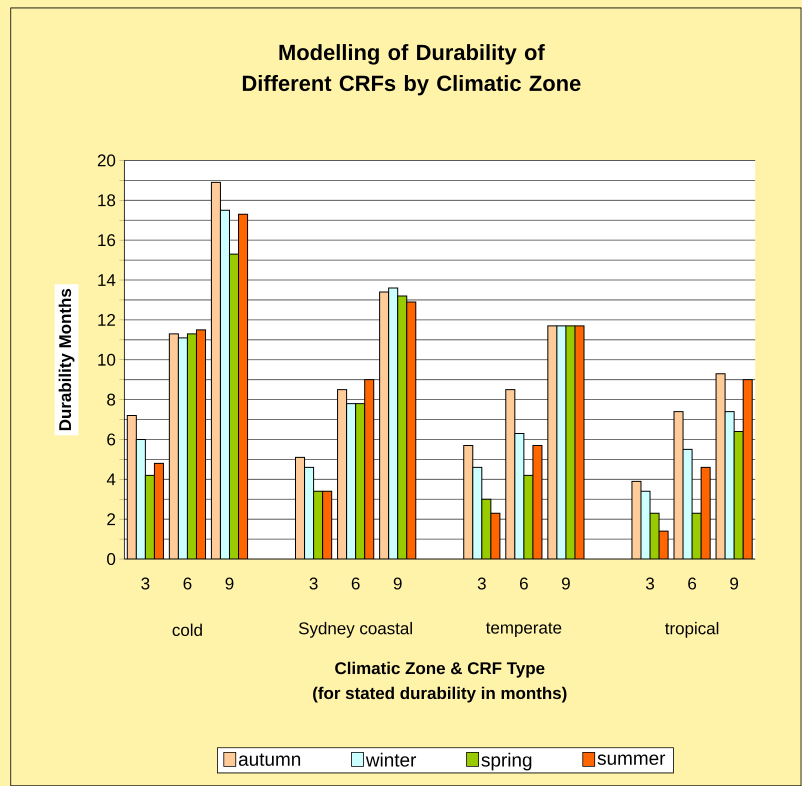 This screenshot has width=802, height=786. What do you see at coordinates (107, 240) in the screenshot?
I see `y-tick-label: 16` at bounding box center [107, 240].